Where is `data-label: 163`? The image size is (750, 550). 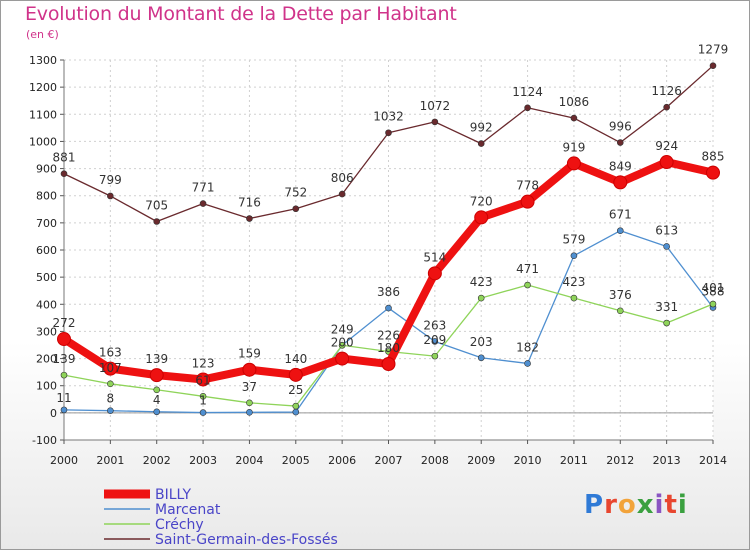
data-label: 163 is located at coordinates (110, 353).